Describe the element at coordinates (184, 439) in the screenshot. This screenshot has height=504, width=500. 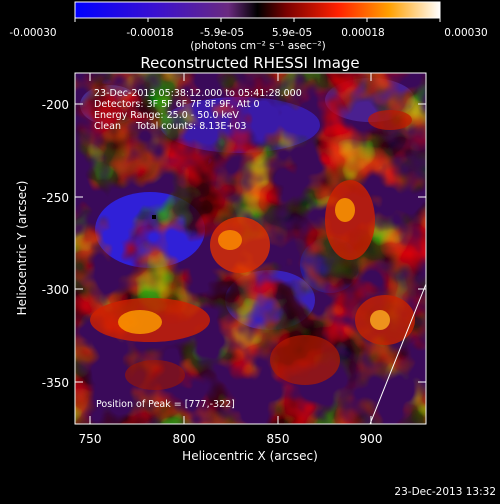
I see `x-tick-label: 800` at that location.